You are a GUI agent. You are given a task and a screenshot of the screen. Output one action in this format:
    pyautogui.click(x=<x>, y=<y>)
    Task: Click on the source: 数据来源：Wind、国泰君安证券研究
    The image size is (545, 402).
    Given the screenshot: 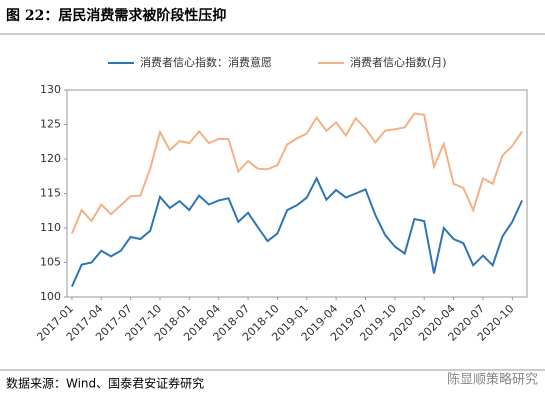 What is the action you would take?
    pyautogui.click(x=105, y=383)
    